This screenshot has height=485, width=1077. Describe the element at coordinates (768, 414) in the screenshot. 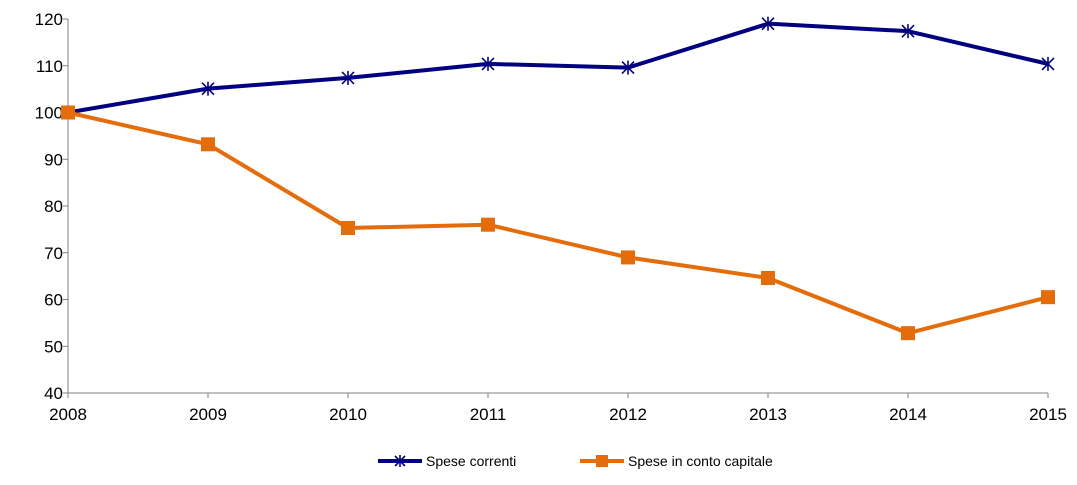

I see `x-tick-label: 2013` at that location.